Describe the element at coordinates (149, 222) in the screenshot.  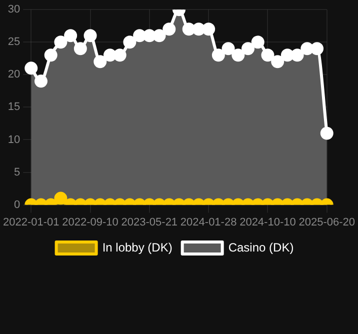
I see `x-tick-label: 2023-05-21` at that location.